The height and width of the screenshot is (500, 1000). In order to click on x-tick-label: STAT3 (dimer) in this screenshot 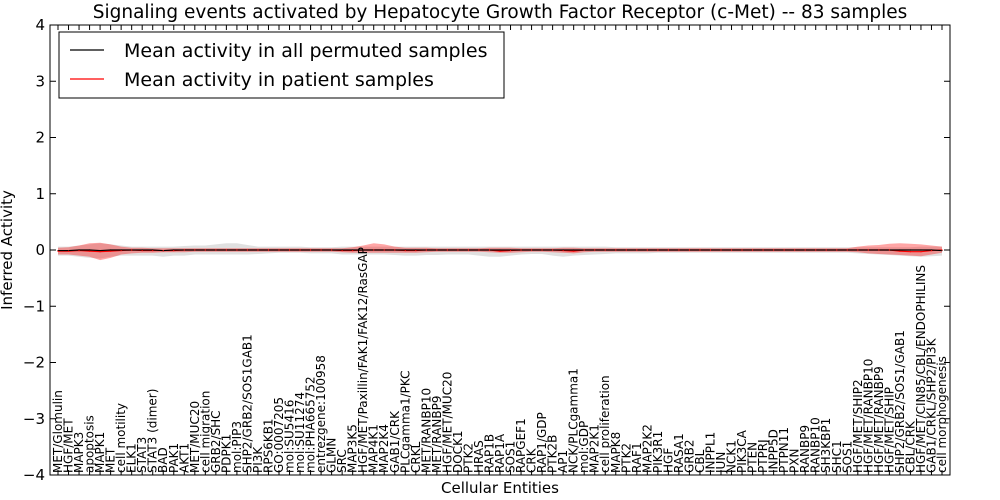, I will do `click(153, 431)`.